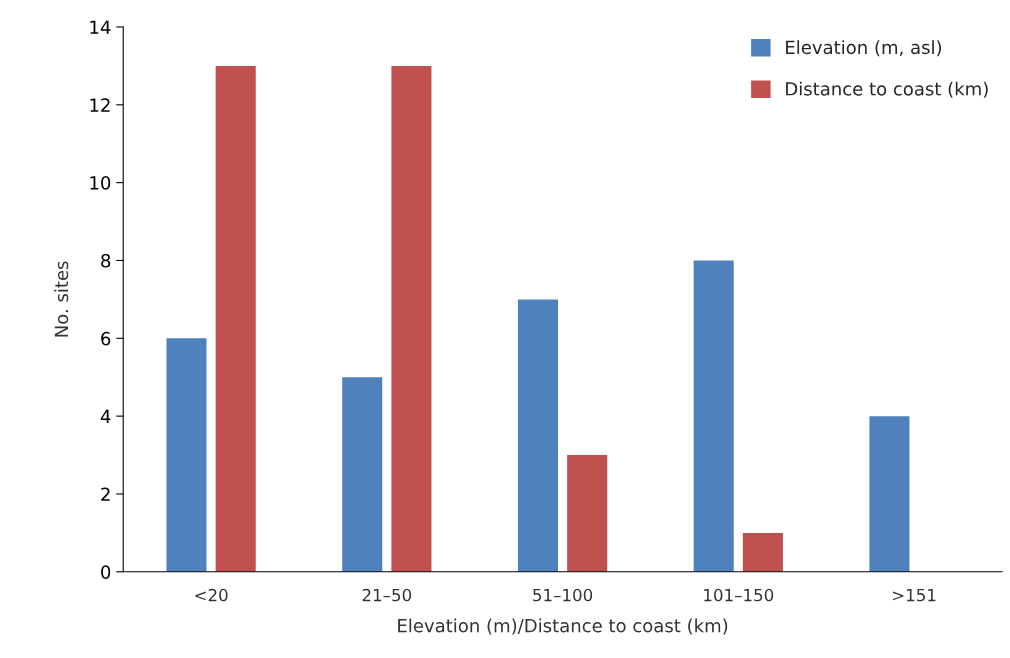  Describe the element at coordinates (914, 595) in the screenshot. I see `x-tick-label: >151` at that location.